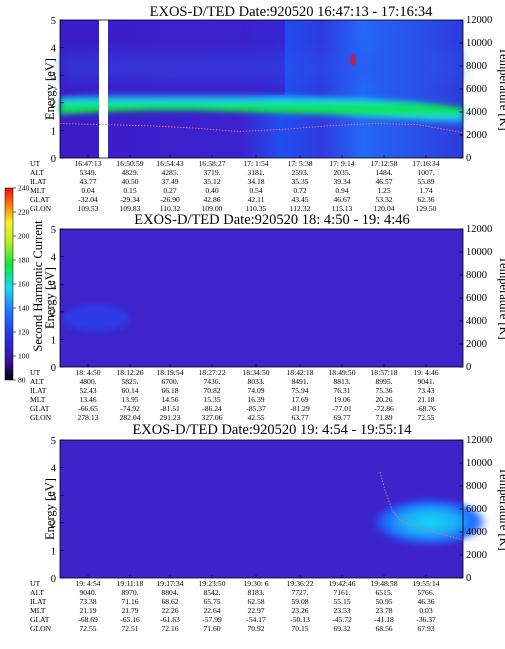 This screenshot has height=649, width=505. I want to click on table-cell: 72.51, so click(129, 628).